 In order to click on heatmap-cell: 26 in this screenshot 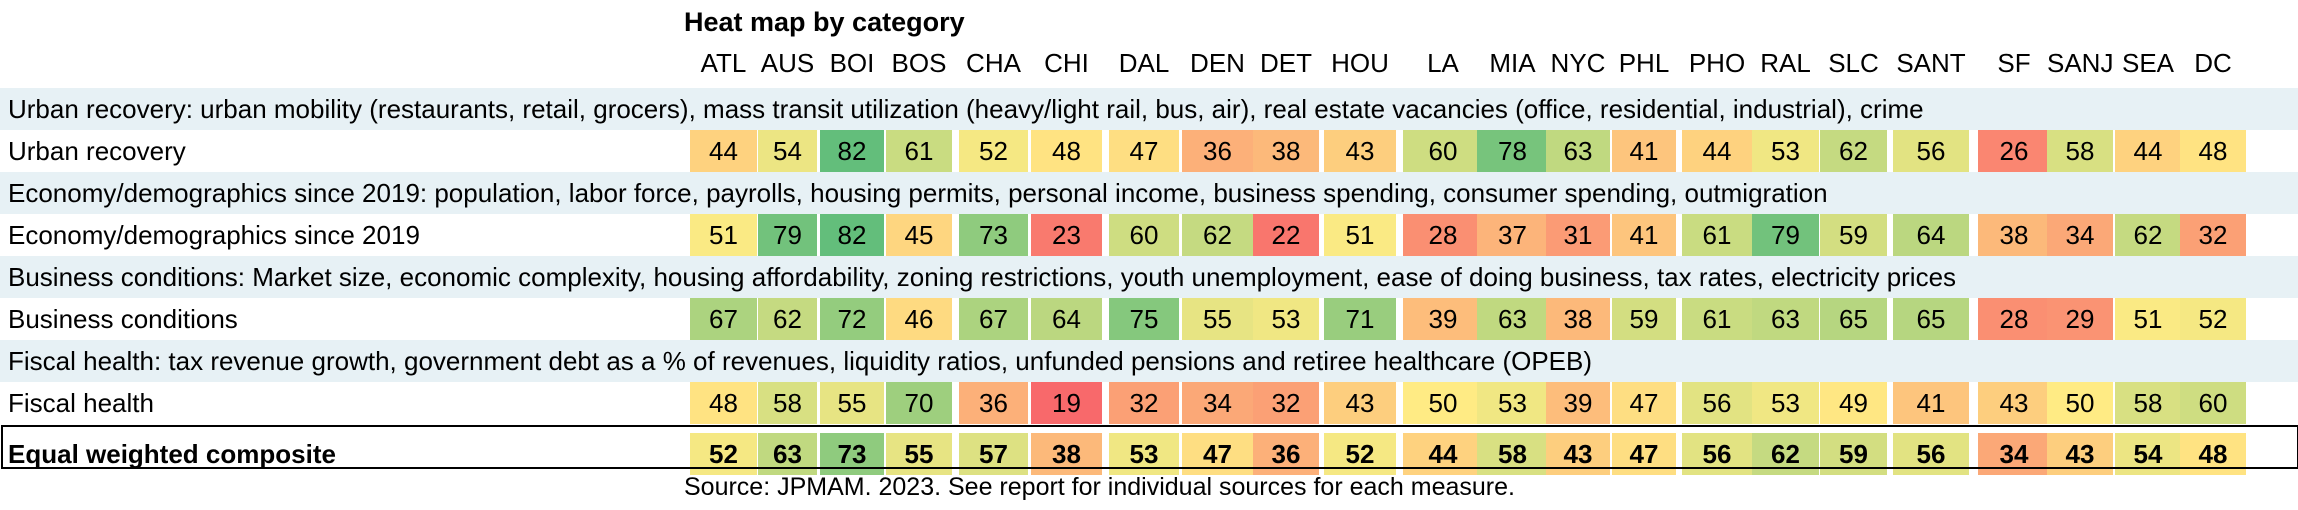, I will do `click(2014, 151)`.